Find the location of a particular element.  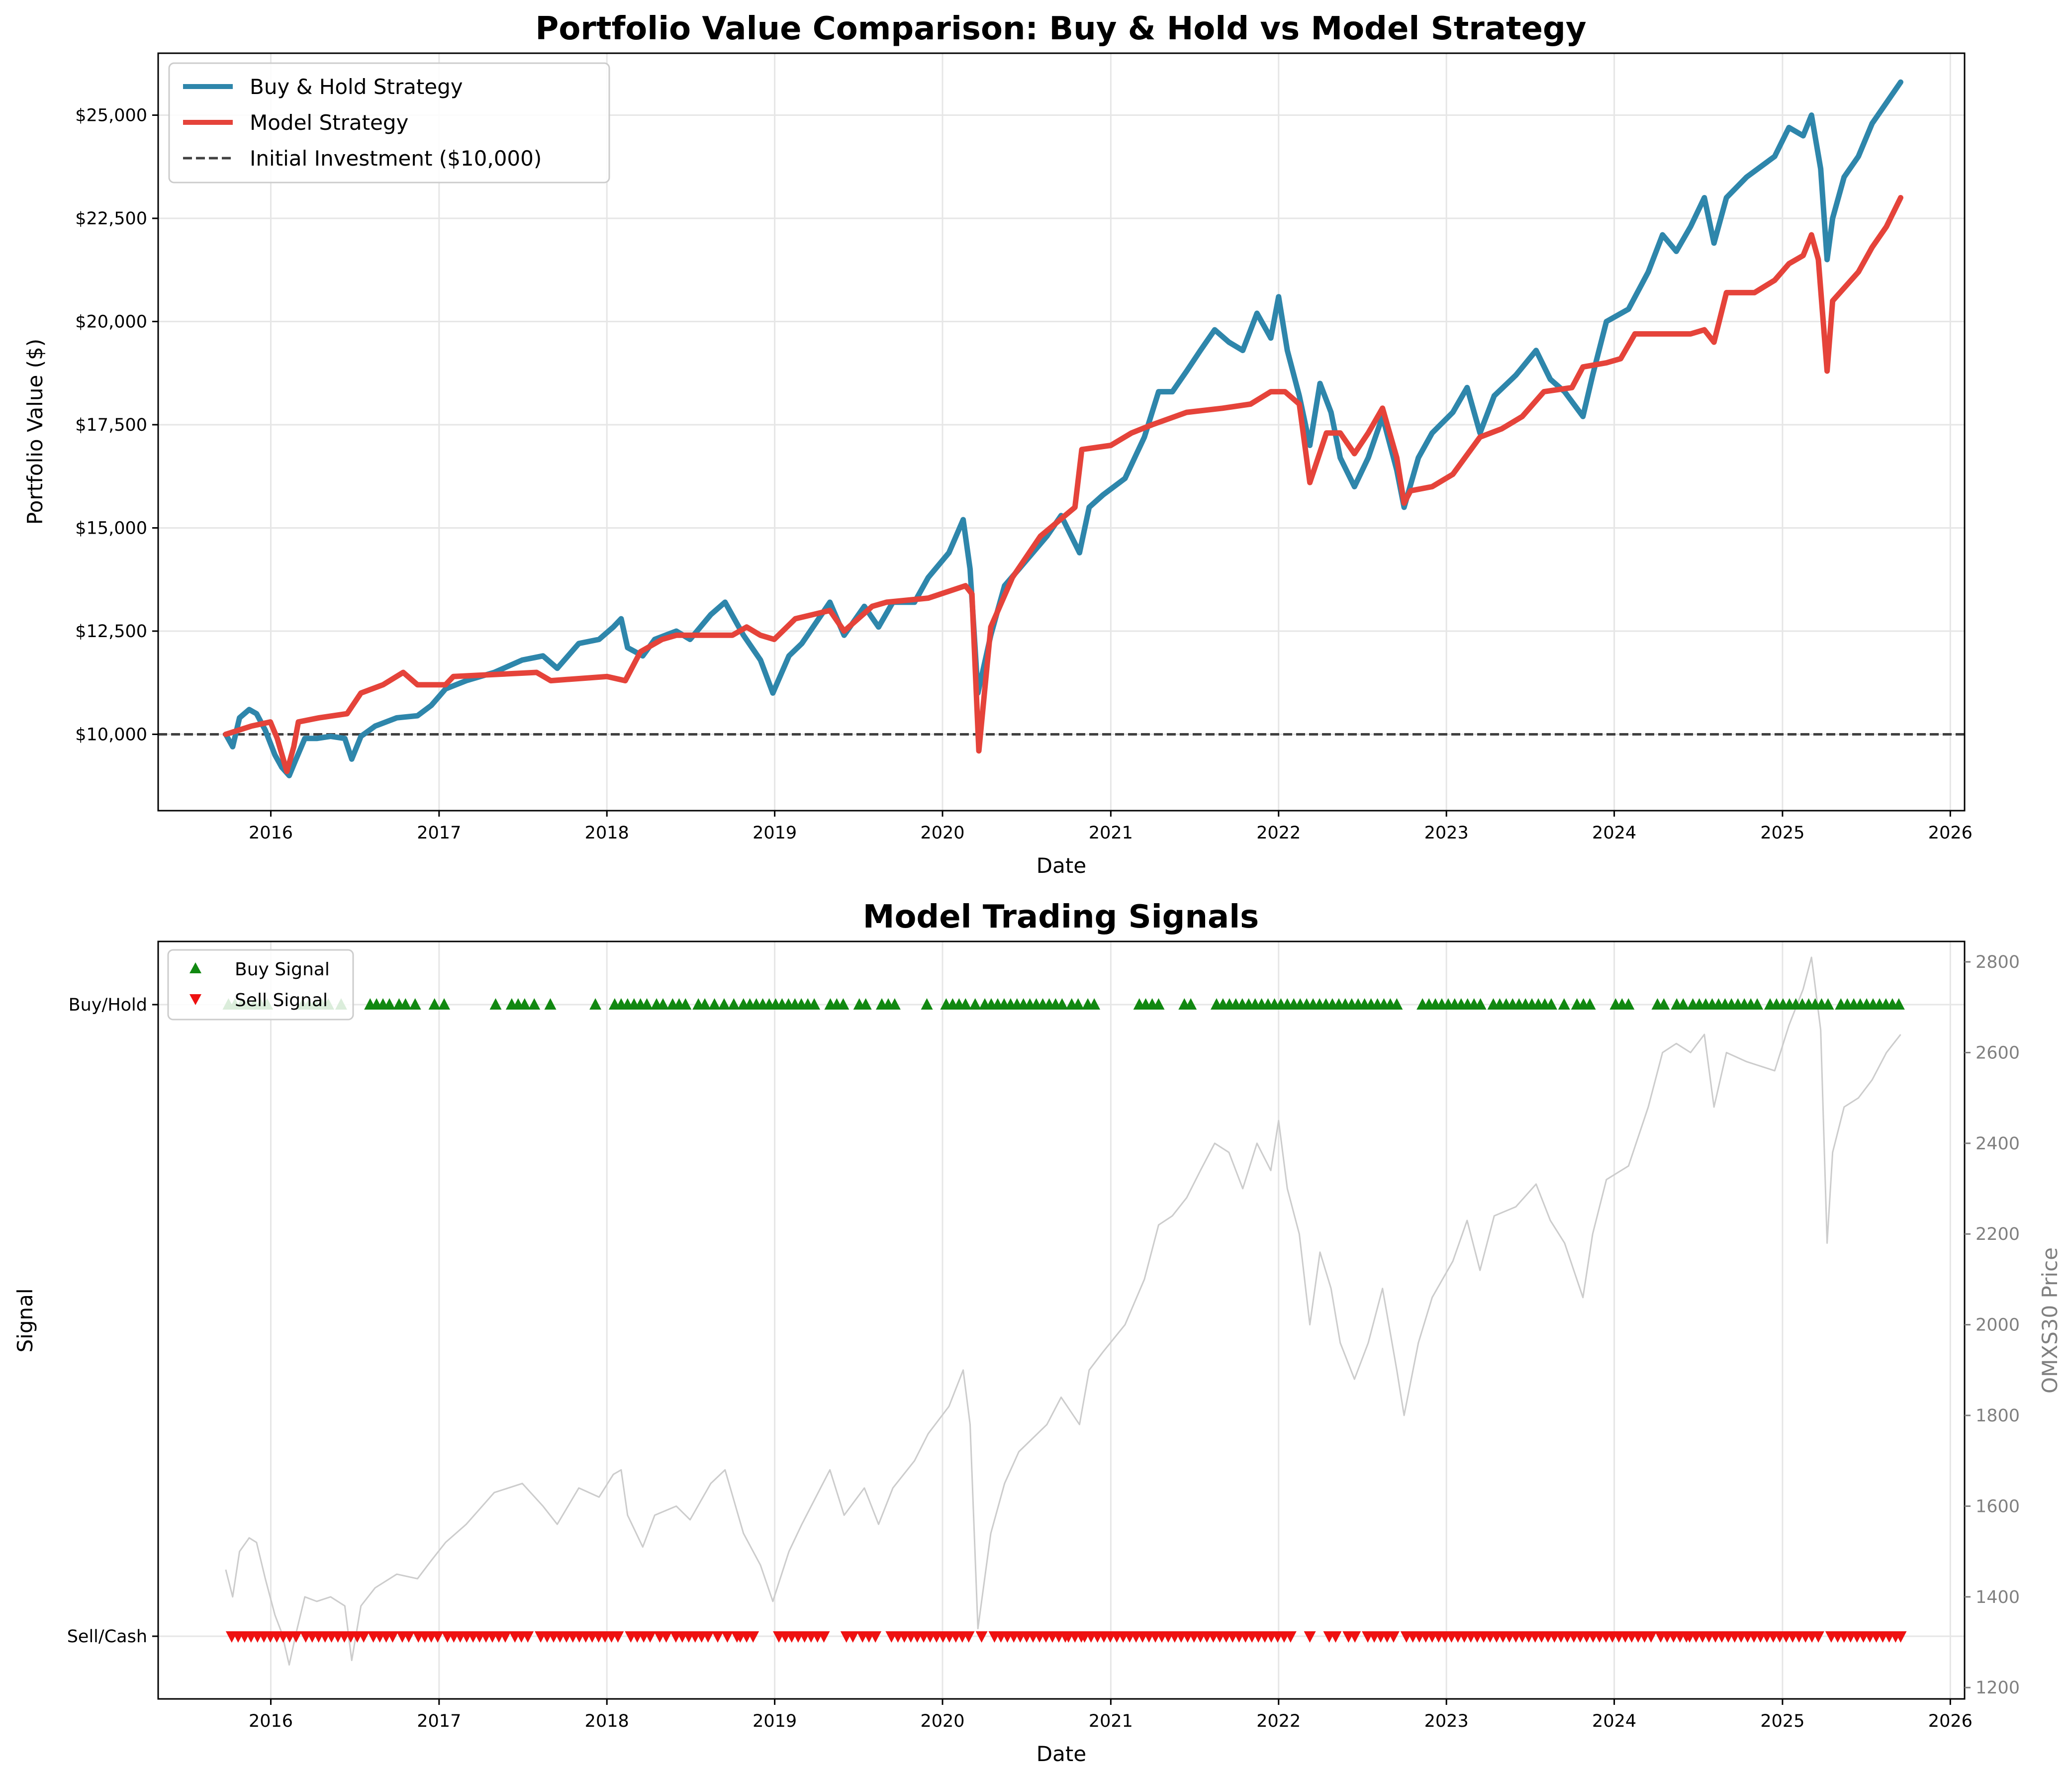

signals-legend-box is located at coordinates (260, 985).